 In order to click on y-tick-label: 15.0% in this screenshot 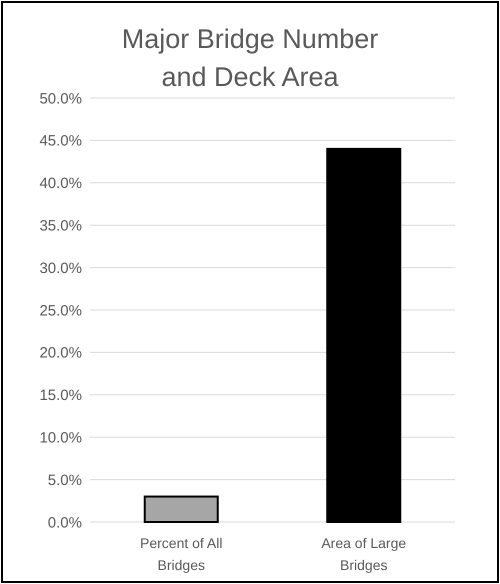, I will do `click(60, 395)`.